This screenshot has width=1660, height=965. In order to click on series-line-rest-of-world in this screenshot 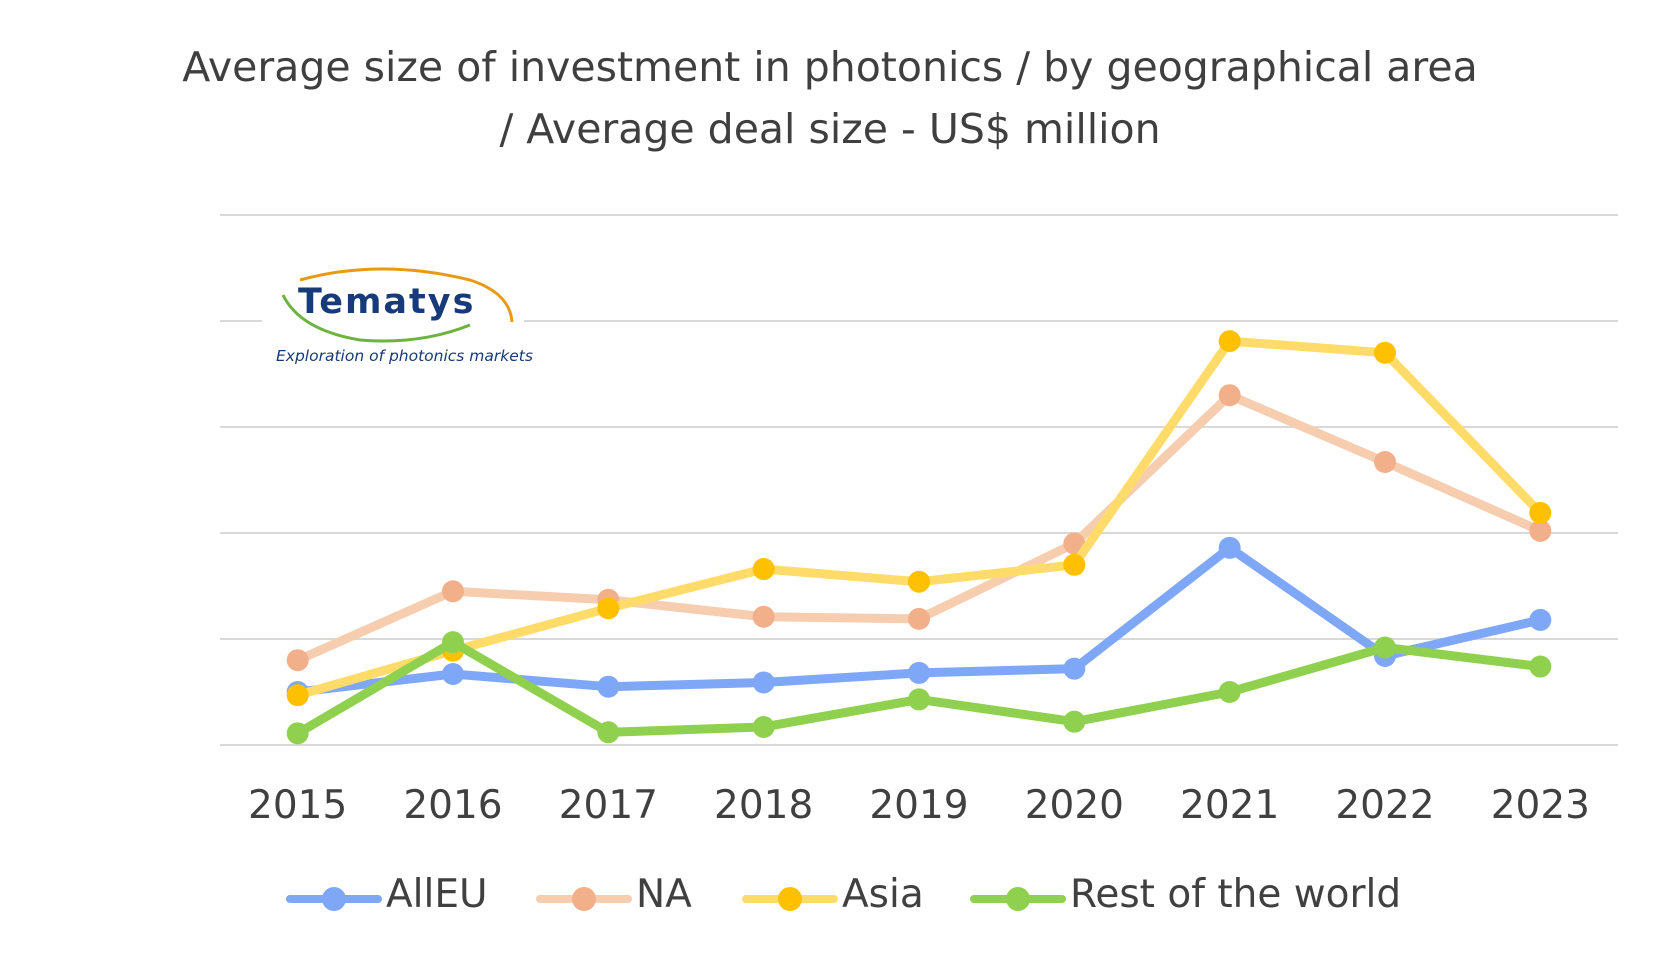, I will do `click(919, 687)`.